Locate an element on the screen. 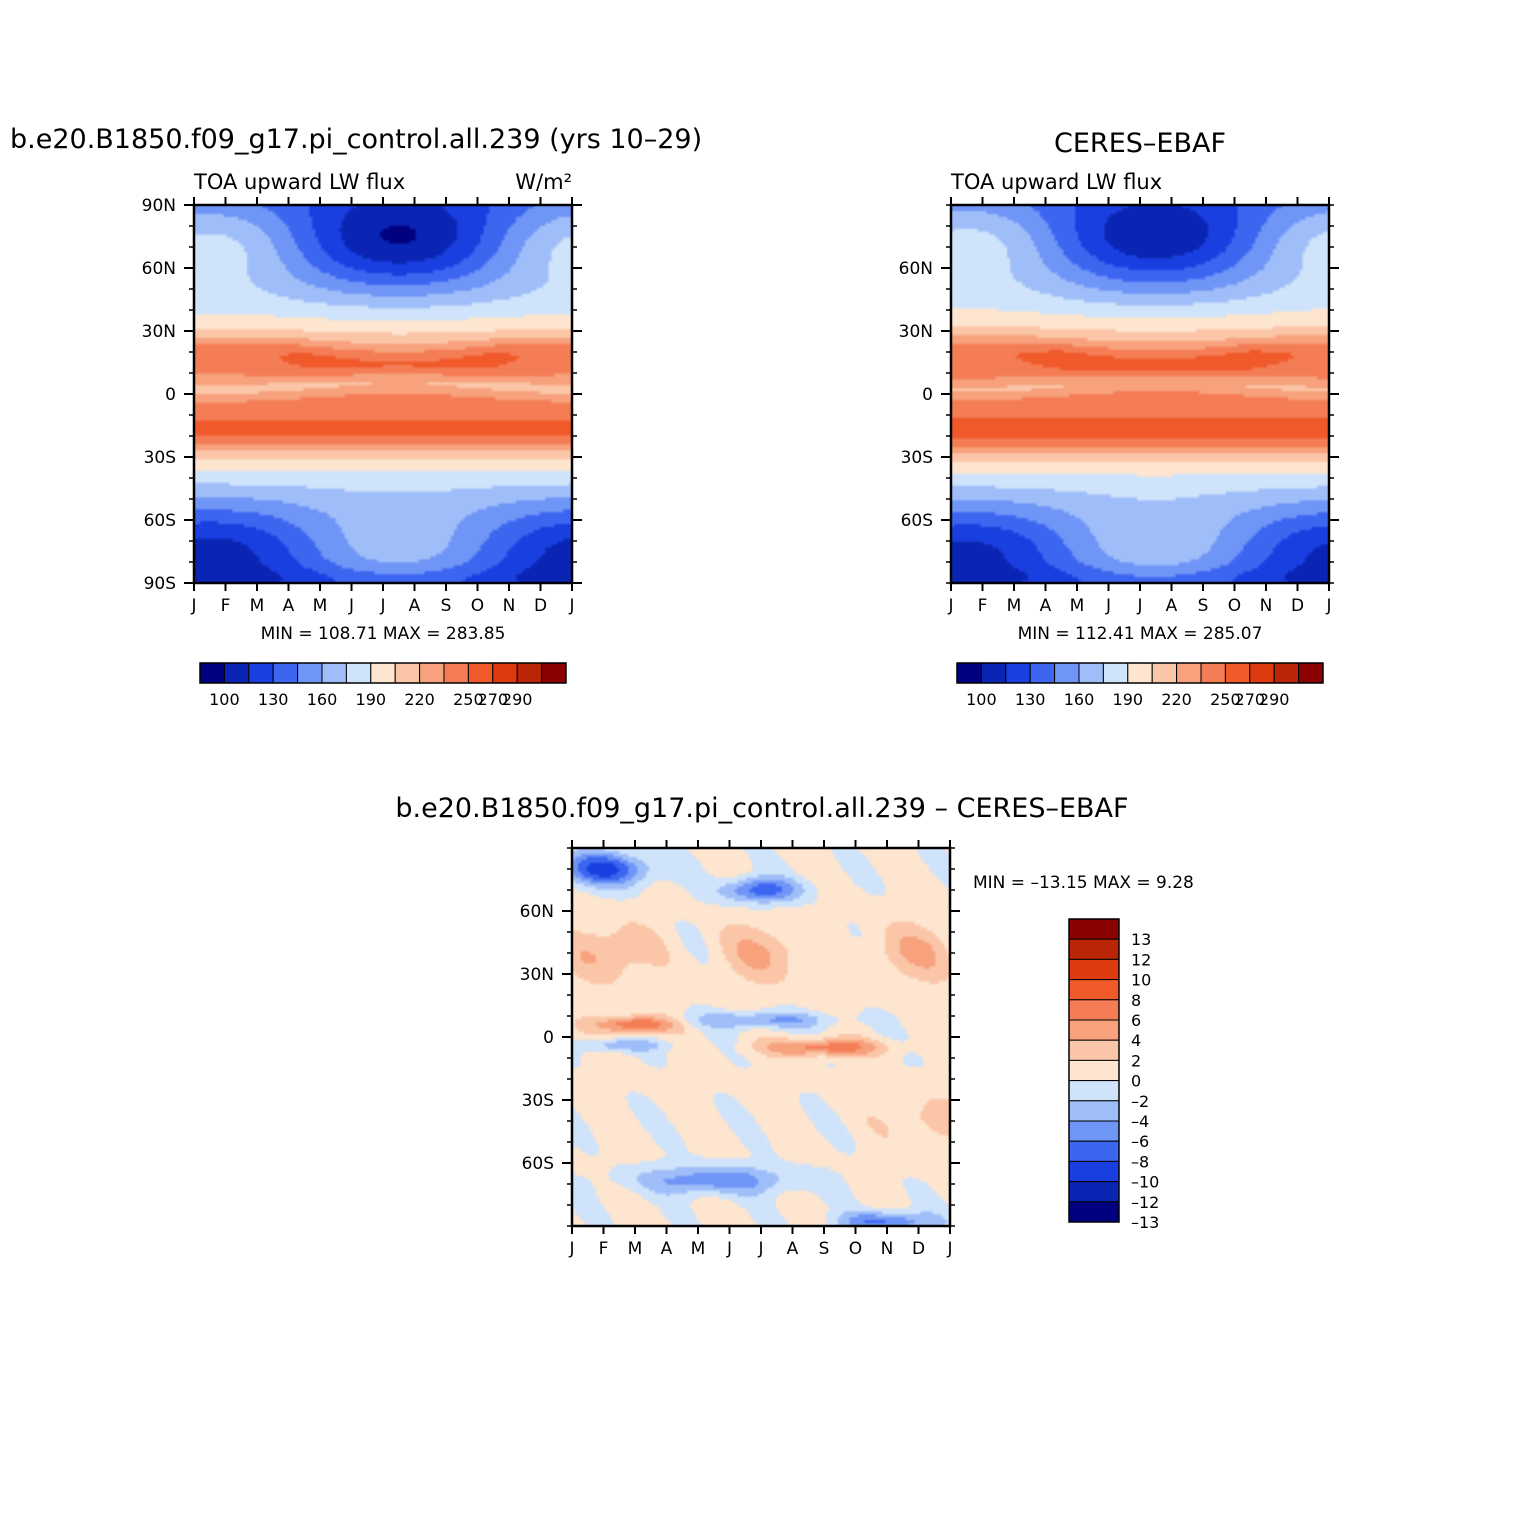 The image size is (1524, 1524). obs-y-tick-label: 30N is located at coordinates (916, 332).